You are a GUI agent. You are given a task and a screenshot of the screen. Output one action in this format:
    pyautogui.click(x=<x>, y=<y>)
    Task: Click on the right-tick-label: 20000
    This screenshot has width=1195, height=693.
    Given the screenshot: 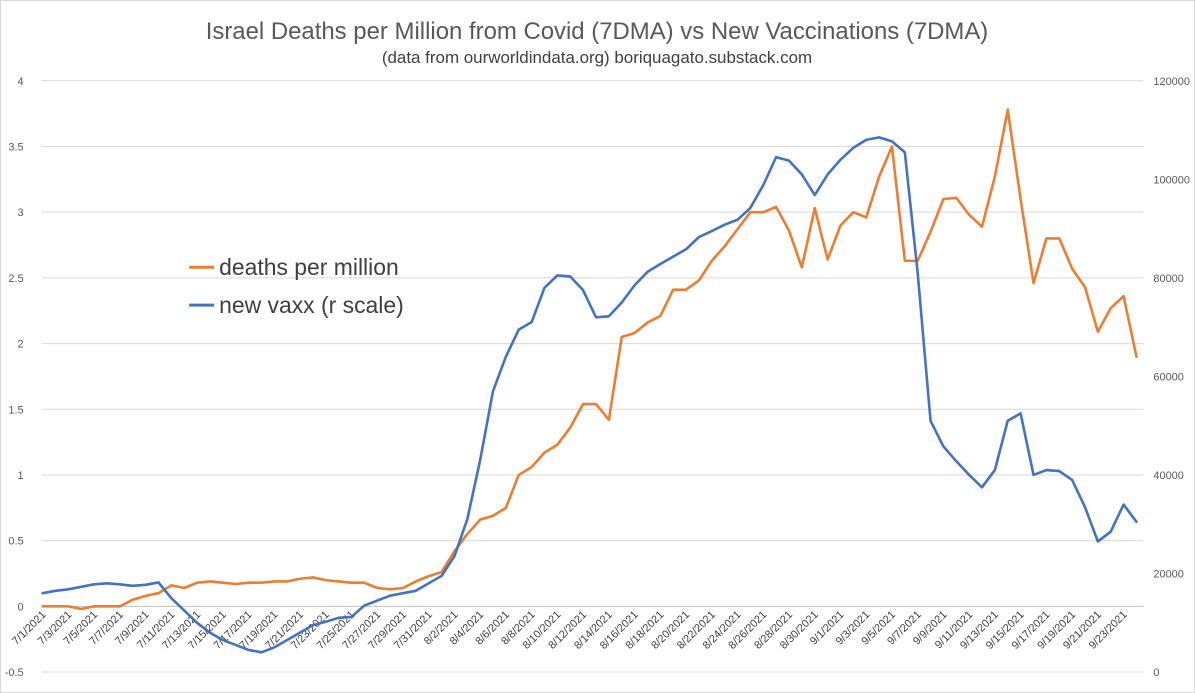 What is the action you would take?
    pyautogui.click(x=1168, y=574)
    